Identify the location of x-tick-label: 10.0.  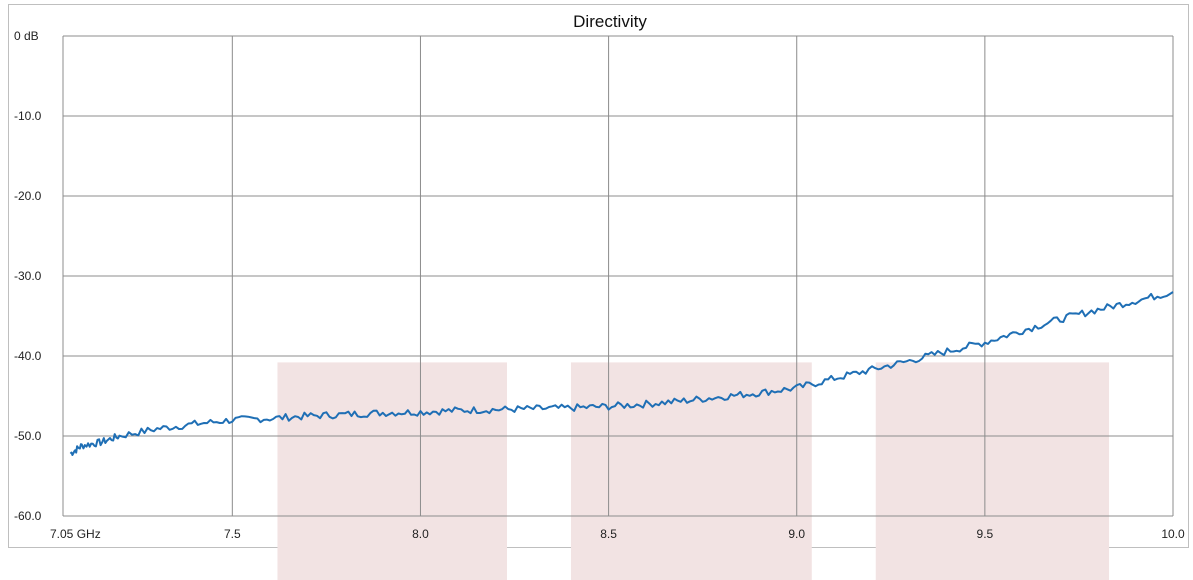
(1173, 534).